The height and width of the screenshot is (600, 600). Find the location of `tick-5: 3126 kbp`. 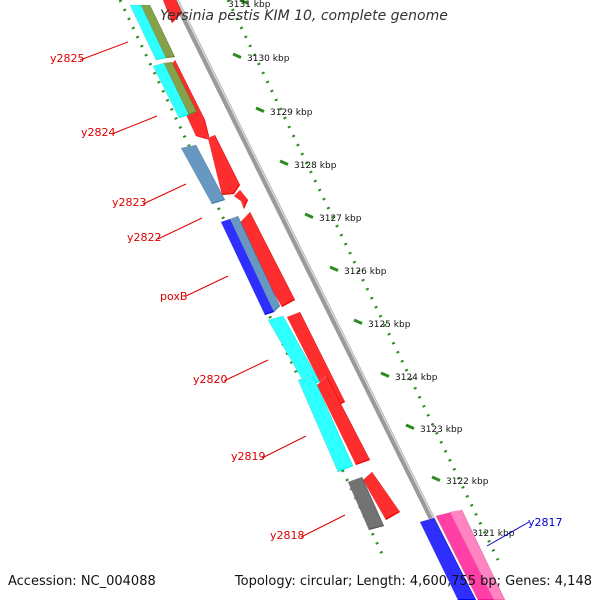

tick-5: 3126 kbp is located at coordinates (358, 271).